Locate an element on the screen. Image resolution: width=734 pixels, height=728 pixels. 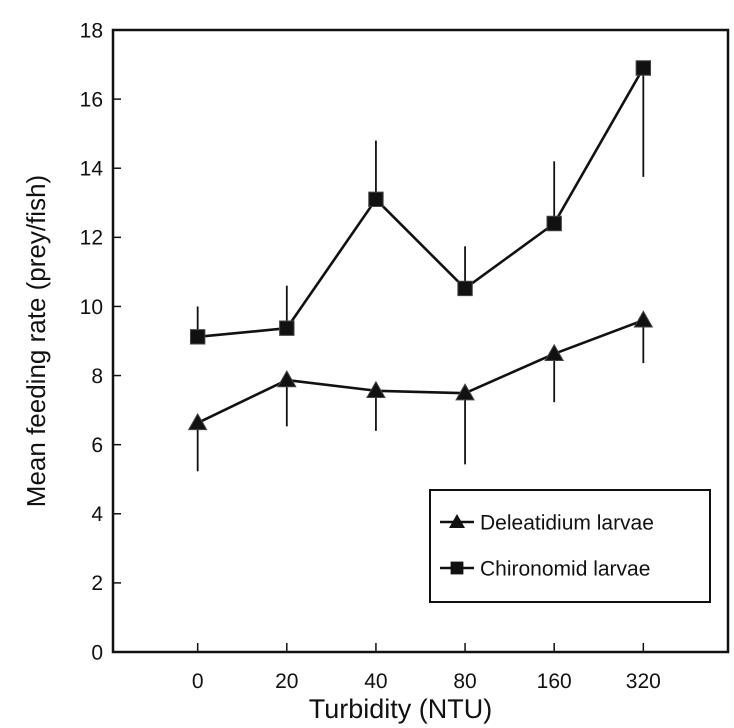
y-tick-label: 4 is located at coordinates (97, 514).